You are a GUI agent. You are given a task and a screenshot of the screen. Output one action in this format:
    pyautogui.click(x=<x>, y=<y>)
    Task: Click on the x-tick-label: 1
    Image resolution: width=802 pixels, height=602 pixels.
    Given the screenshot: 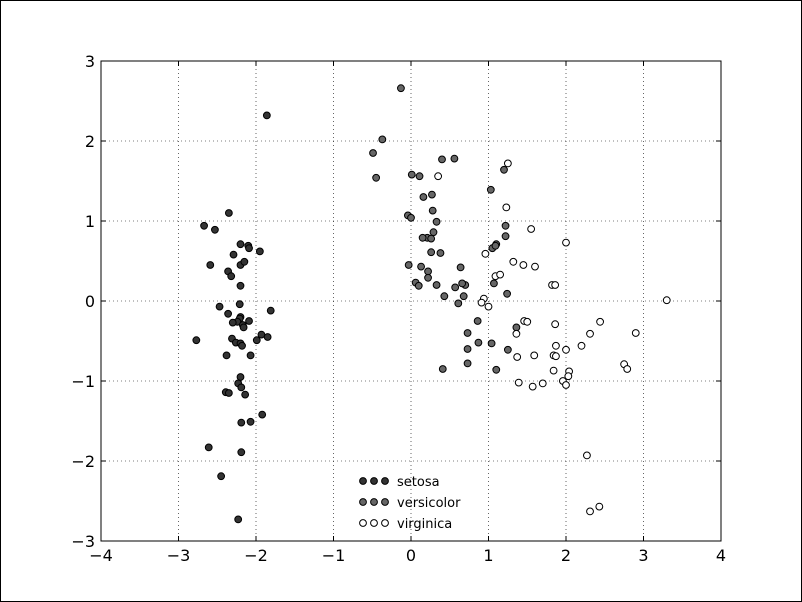 What is the action you would take?
    pyautogui.click(x=488, y=555)
    